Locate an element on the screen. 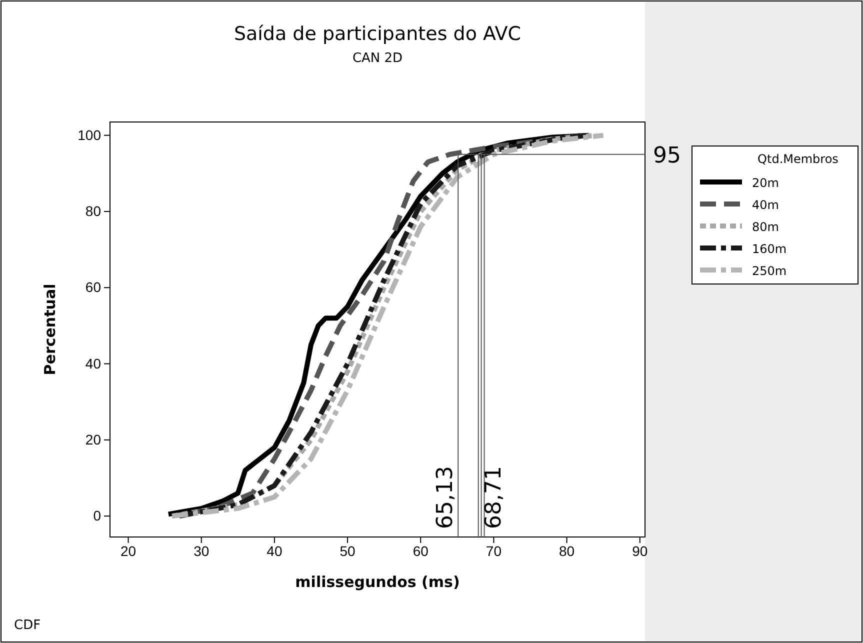 The image size is (863, 643). legend-label: 250m is located at coordinates (769, 271).